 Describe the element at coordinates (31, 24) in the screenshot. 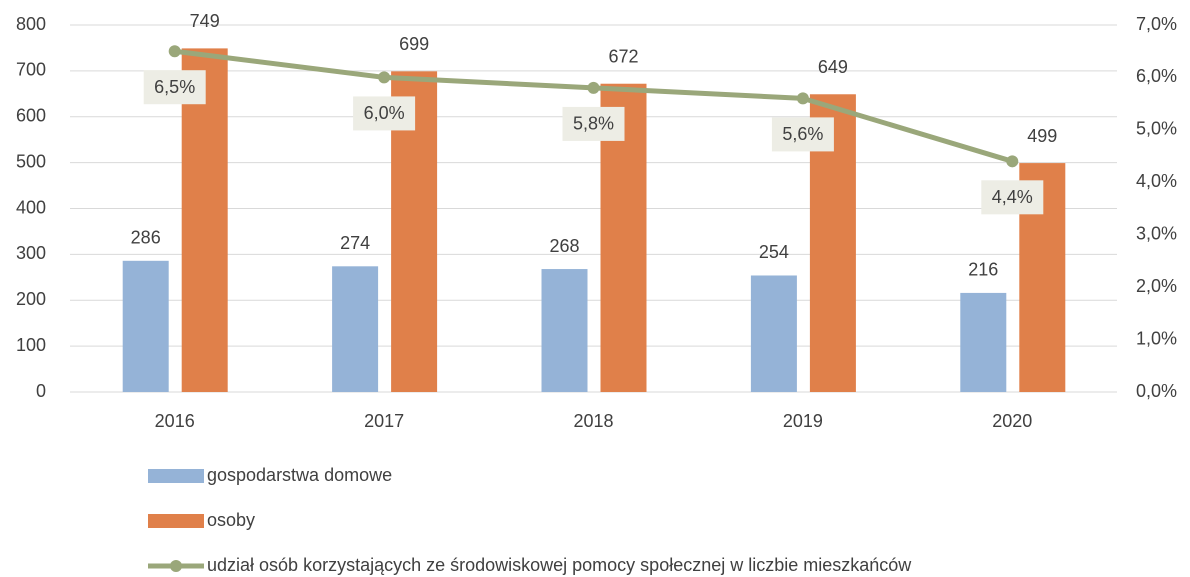

I see `y-tick-label: 800` at that location.